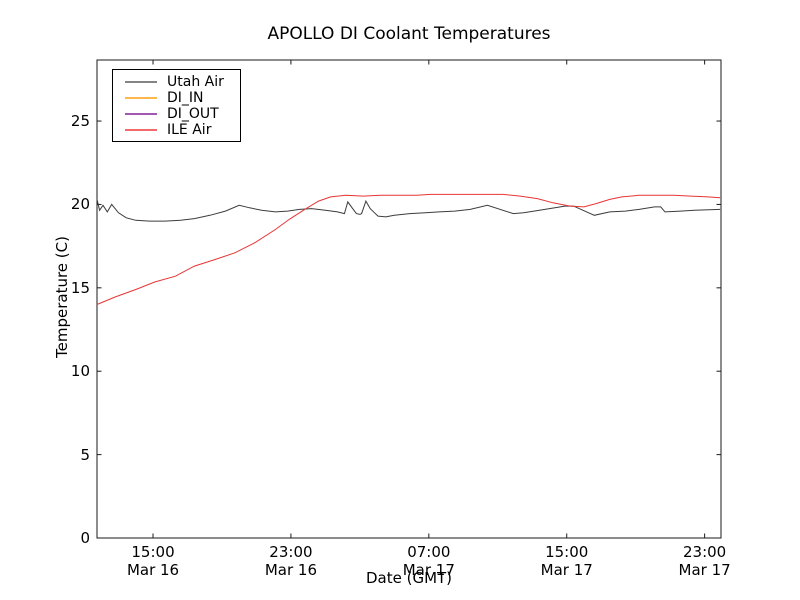 This screenshot has width=800, height=600. I want to click on x-tick-label: 15:00 Mar 17, so click(566, 561).